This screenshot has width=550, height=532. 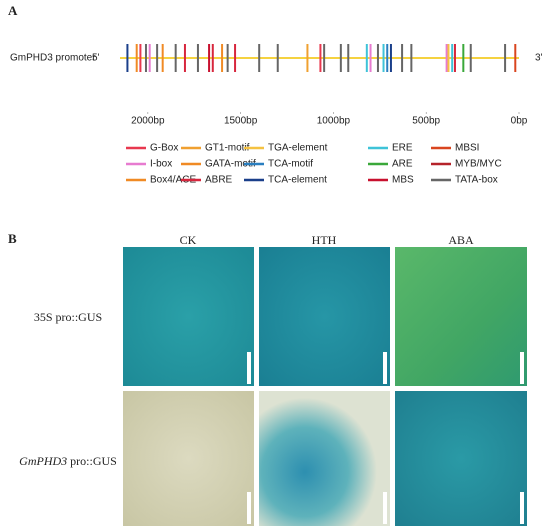 I want to click on row-label-part: GmPHD3, so click(x=43, y=461).